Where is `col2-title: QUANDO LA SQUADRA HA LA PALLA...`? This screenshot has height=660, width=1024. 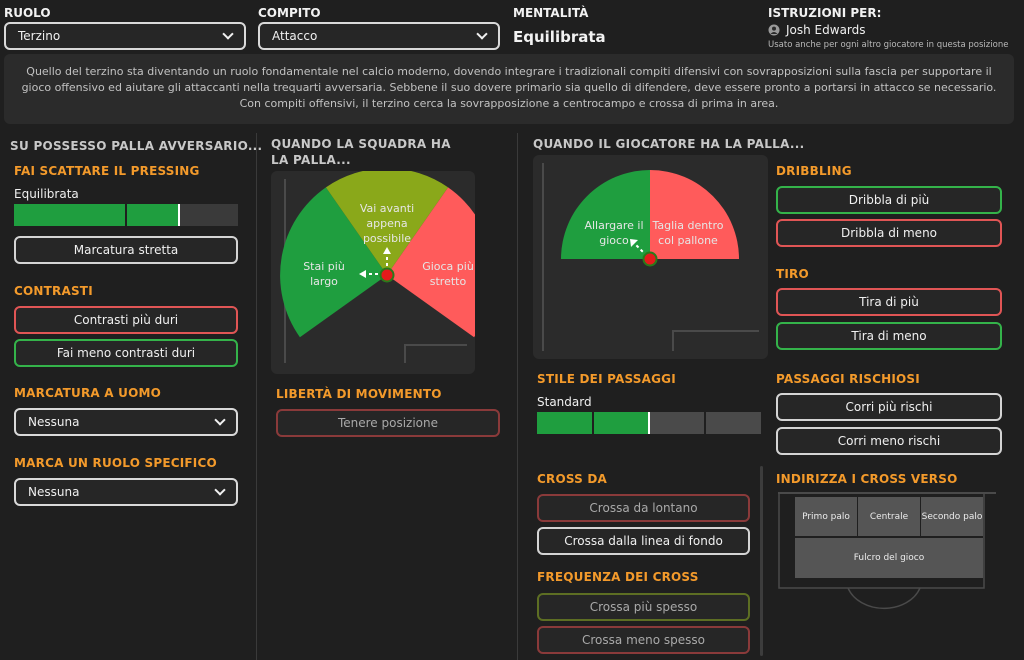 col2-title: QUANDO LA SQUADRA HA LA PALLA... is located at coordinates (361, 152).